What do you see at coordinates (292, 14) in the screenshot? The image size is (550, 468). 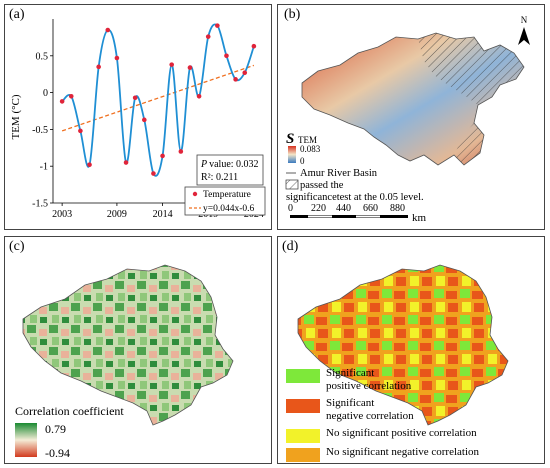 I see `panel-label-b: (b)` at bounding box center [292, 14].